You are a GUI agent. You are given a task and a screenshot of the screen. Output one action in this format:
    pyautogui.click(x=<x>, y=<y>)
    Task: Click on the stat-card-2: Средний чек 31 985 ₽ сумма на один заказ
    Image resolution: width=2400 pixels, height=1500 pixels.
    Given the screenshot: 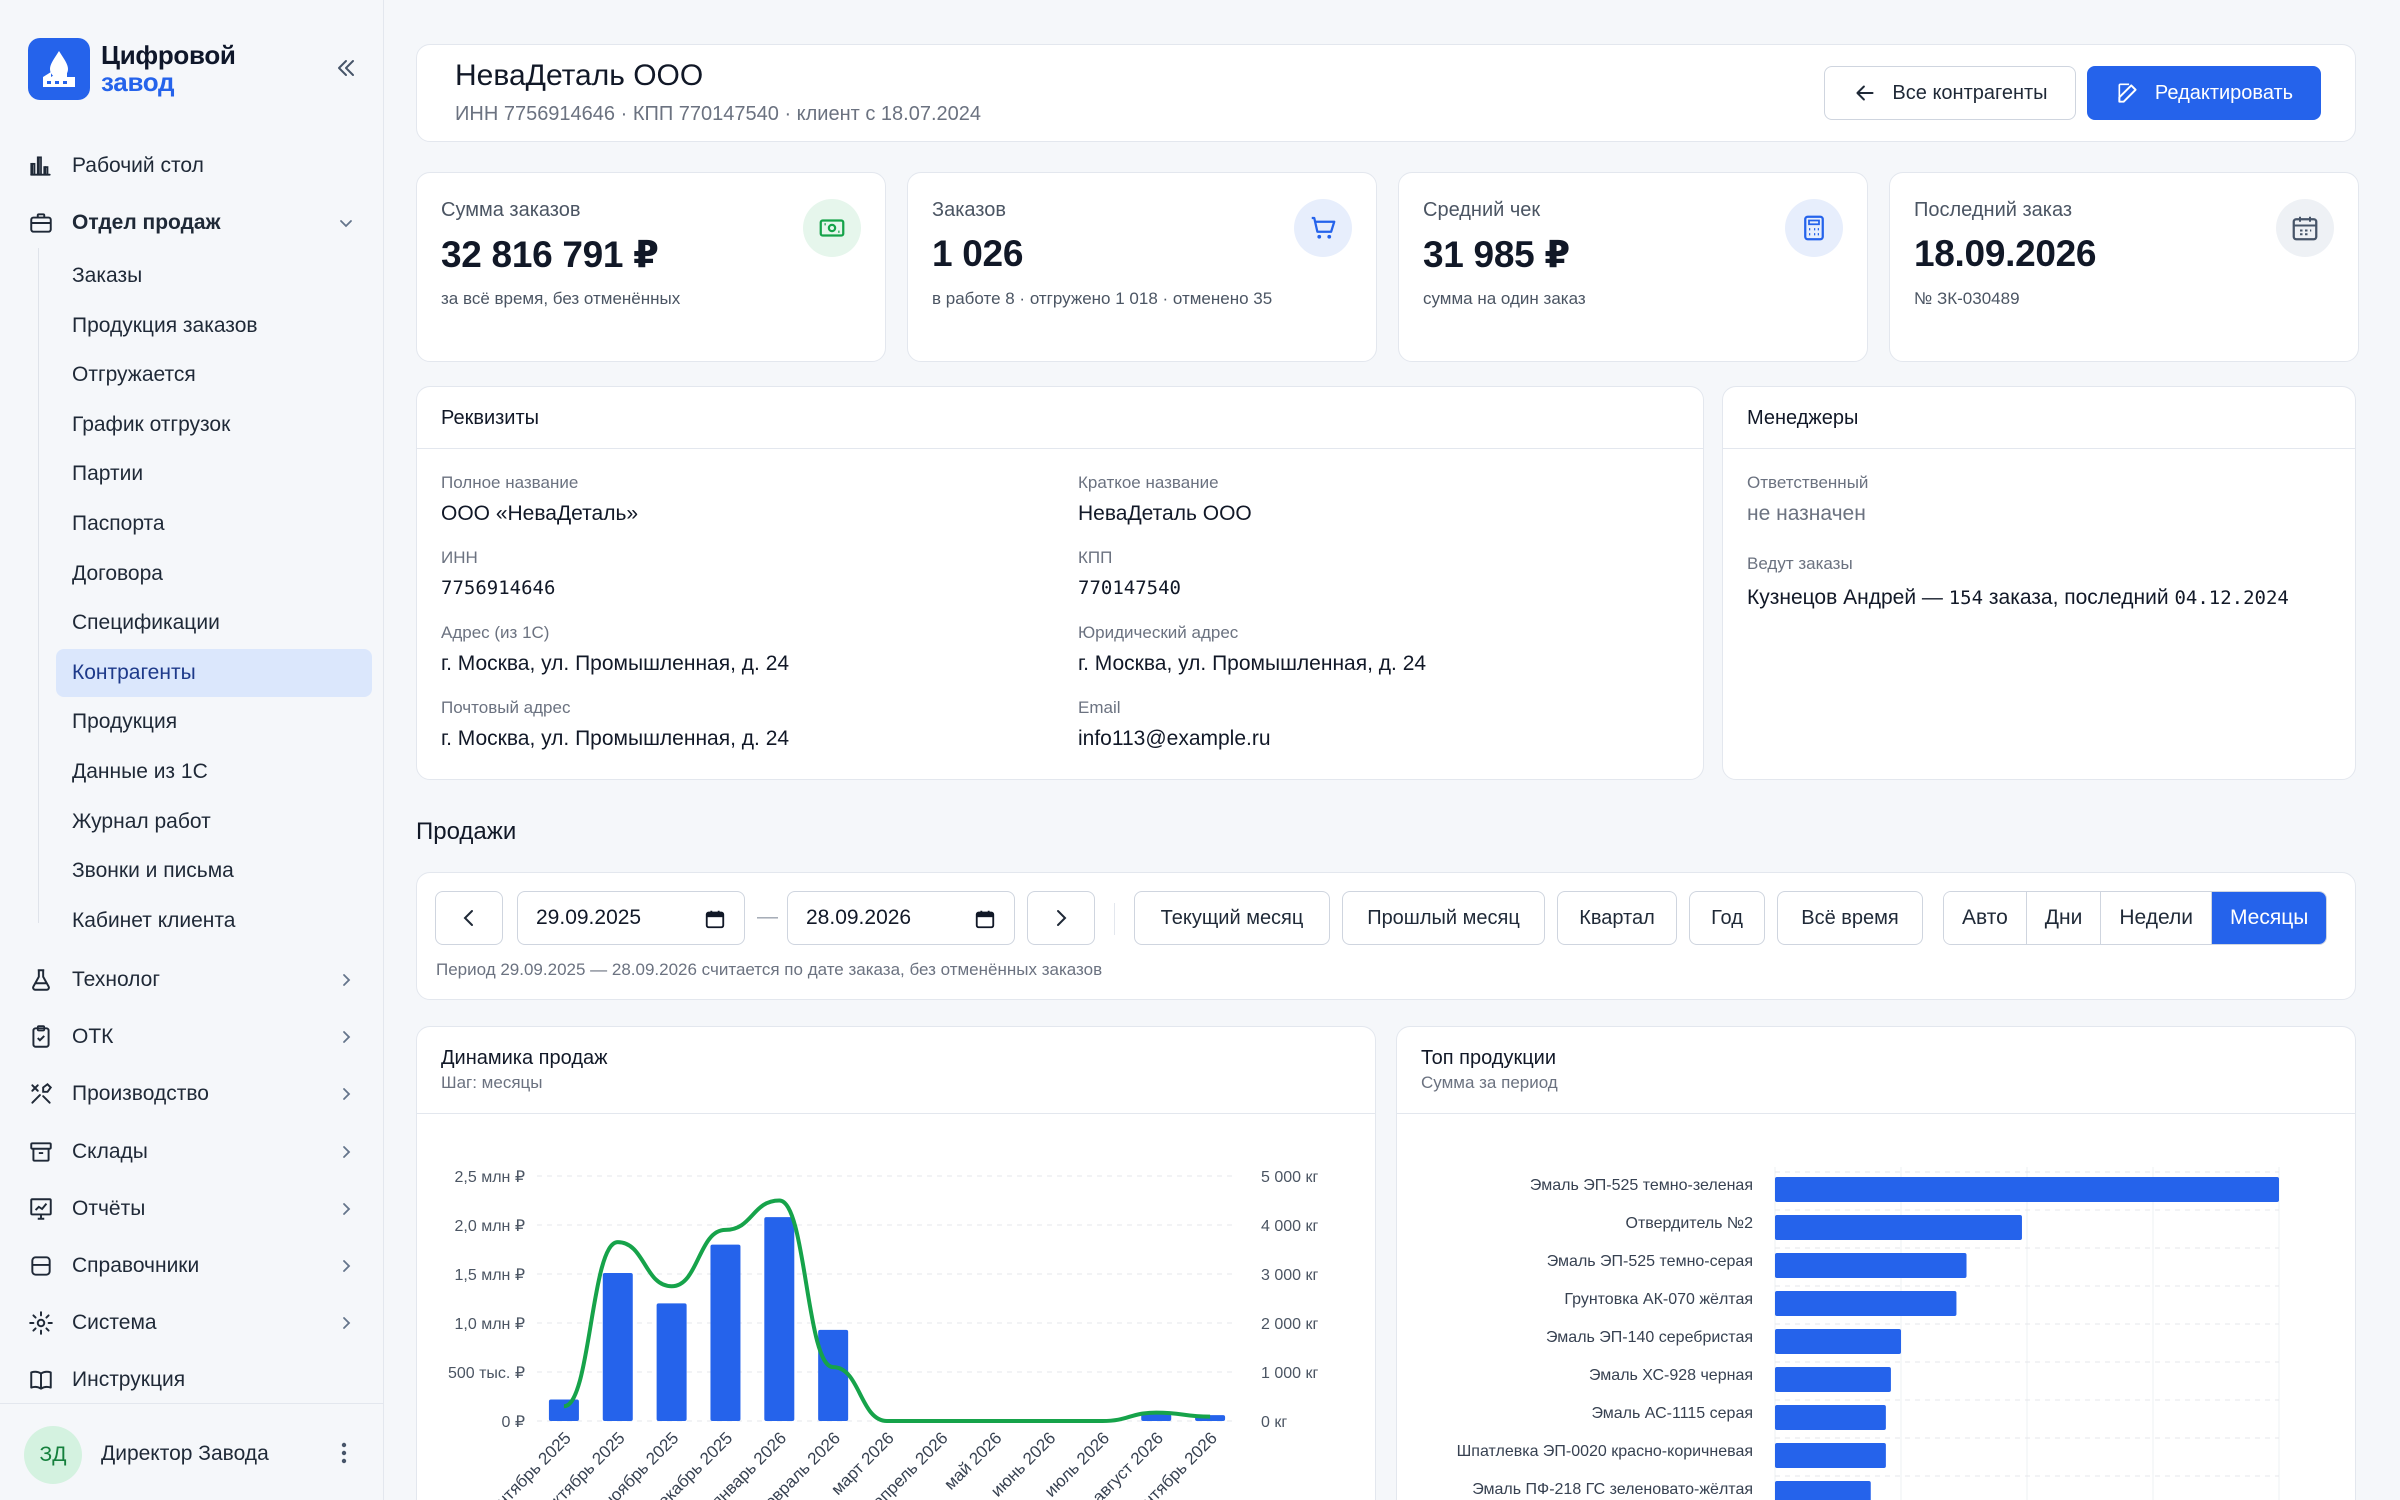 What is the action you would take?
    pyautogui.click(x=1633, y=267)
    